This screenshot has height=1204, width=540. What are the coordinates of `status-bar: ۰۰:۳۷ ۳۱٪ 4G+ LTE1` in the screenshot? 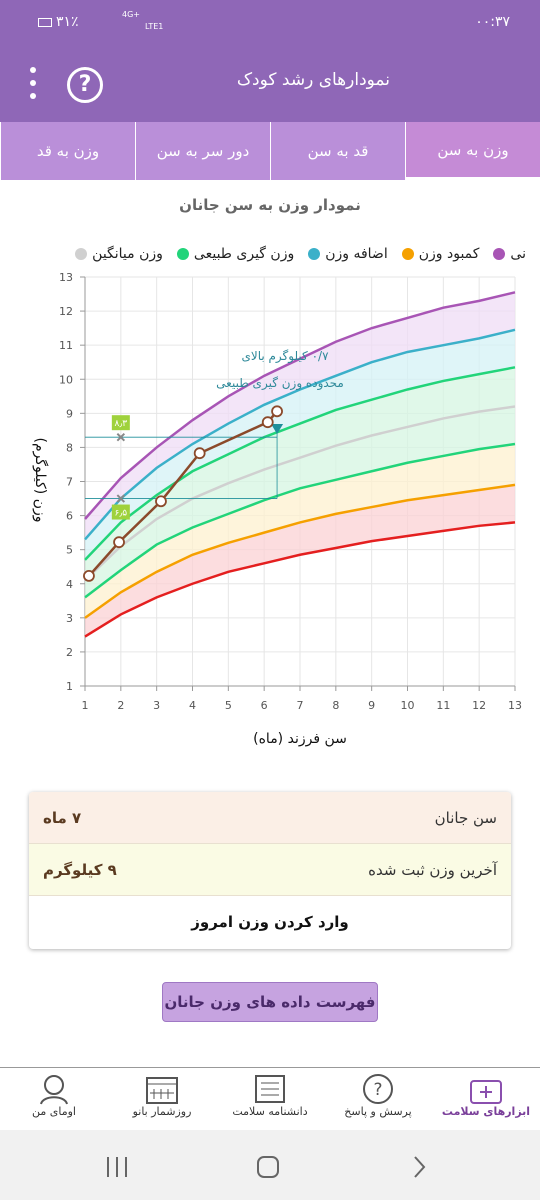 It's located at (270, 22).